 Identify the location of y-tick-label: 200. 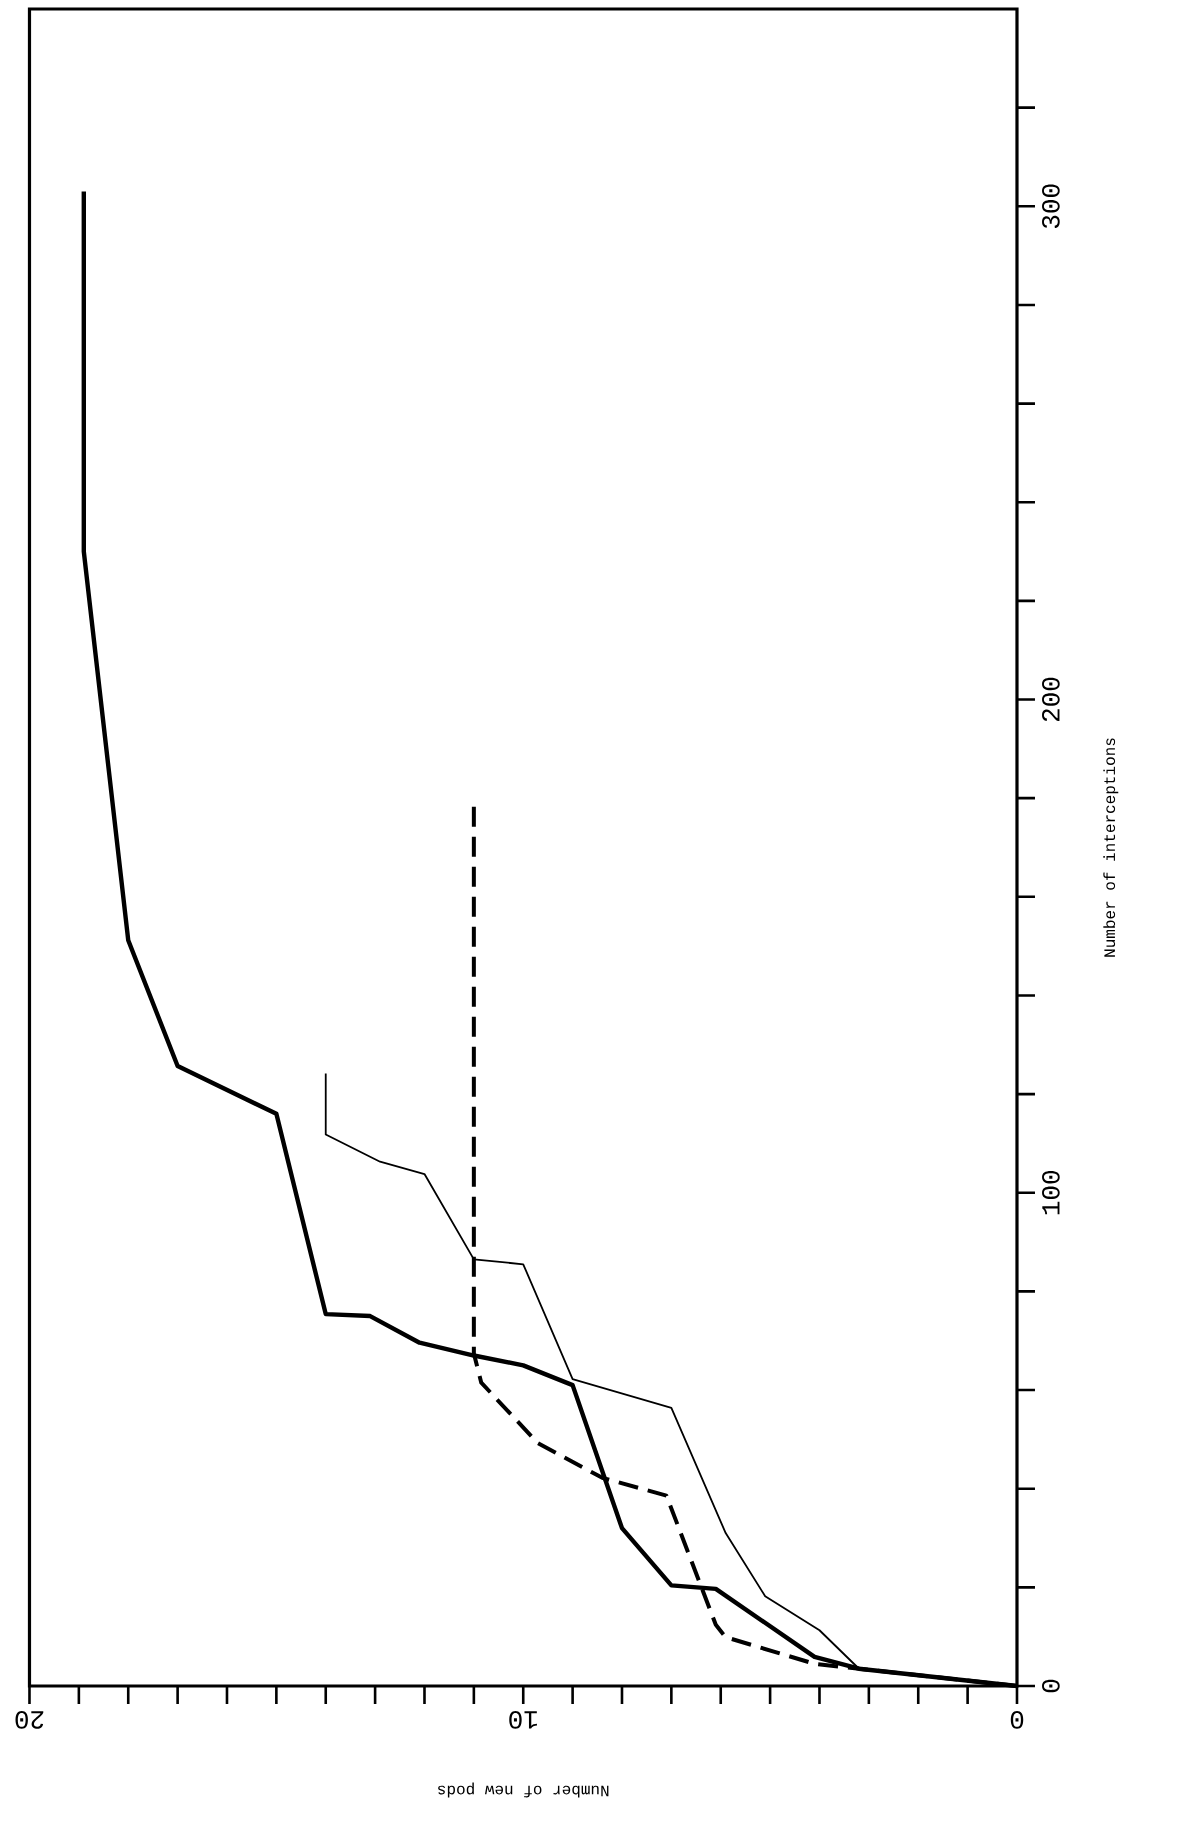
(1051, 699).